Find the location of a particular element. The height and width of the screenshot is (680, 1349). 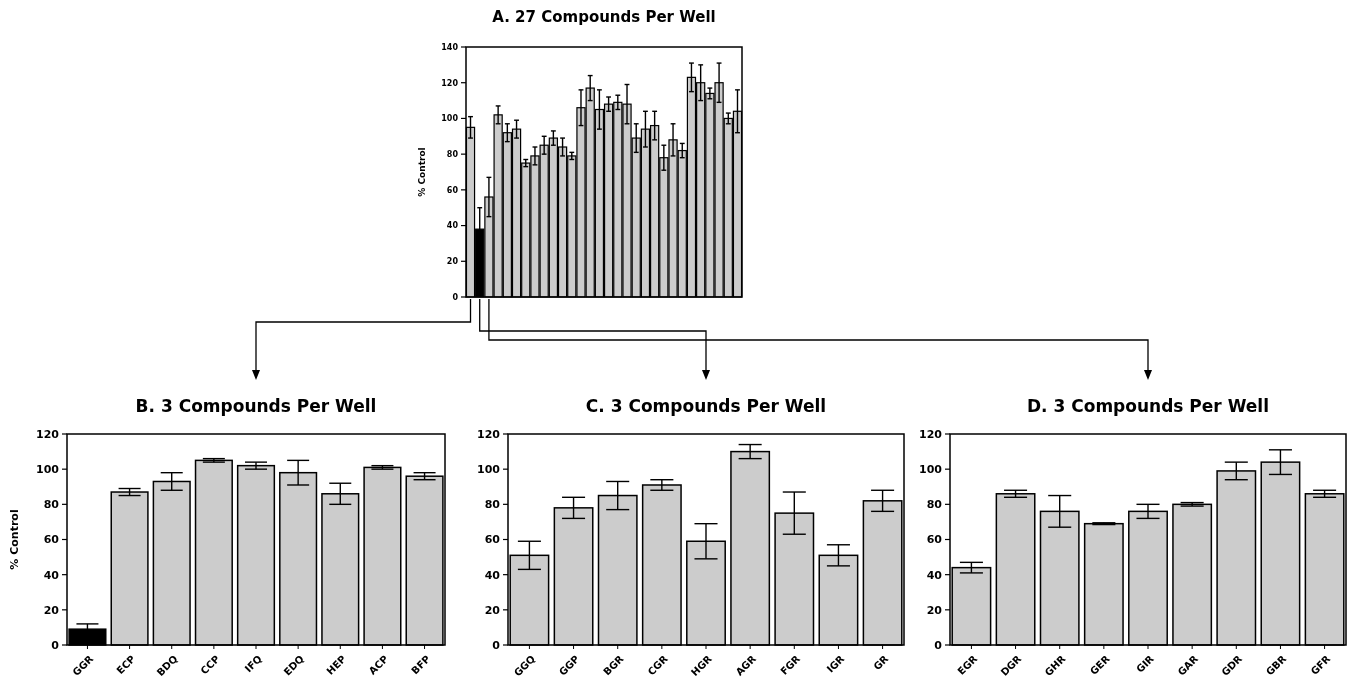

chart-title: D. 3 Compounds Per Well is located at coordinates (1148, 406).